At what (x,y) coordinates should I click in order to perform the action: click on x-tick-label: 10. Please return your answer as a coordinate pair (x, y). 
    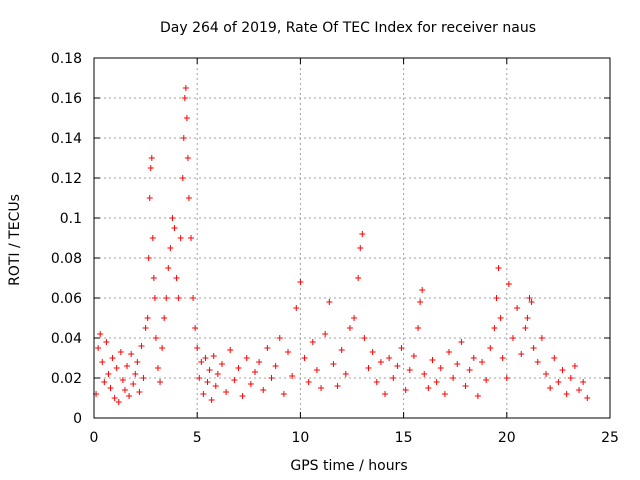
    Looking at the image, I should click on (300, 438).